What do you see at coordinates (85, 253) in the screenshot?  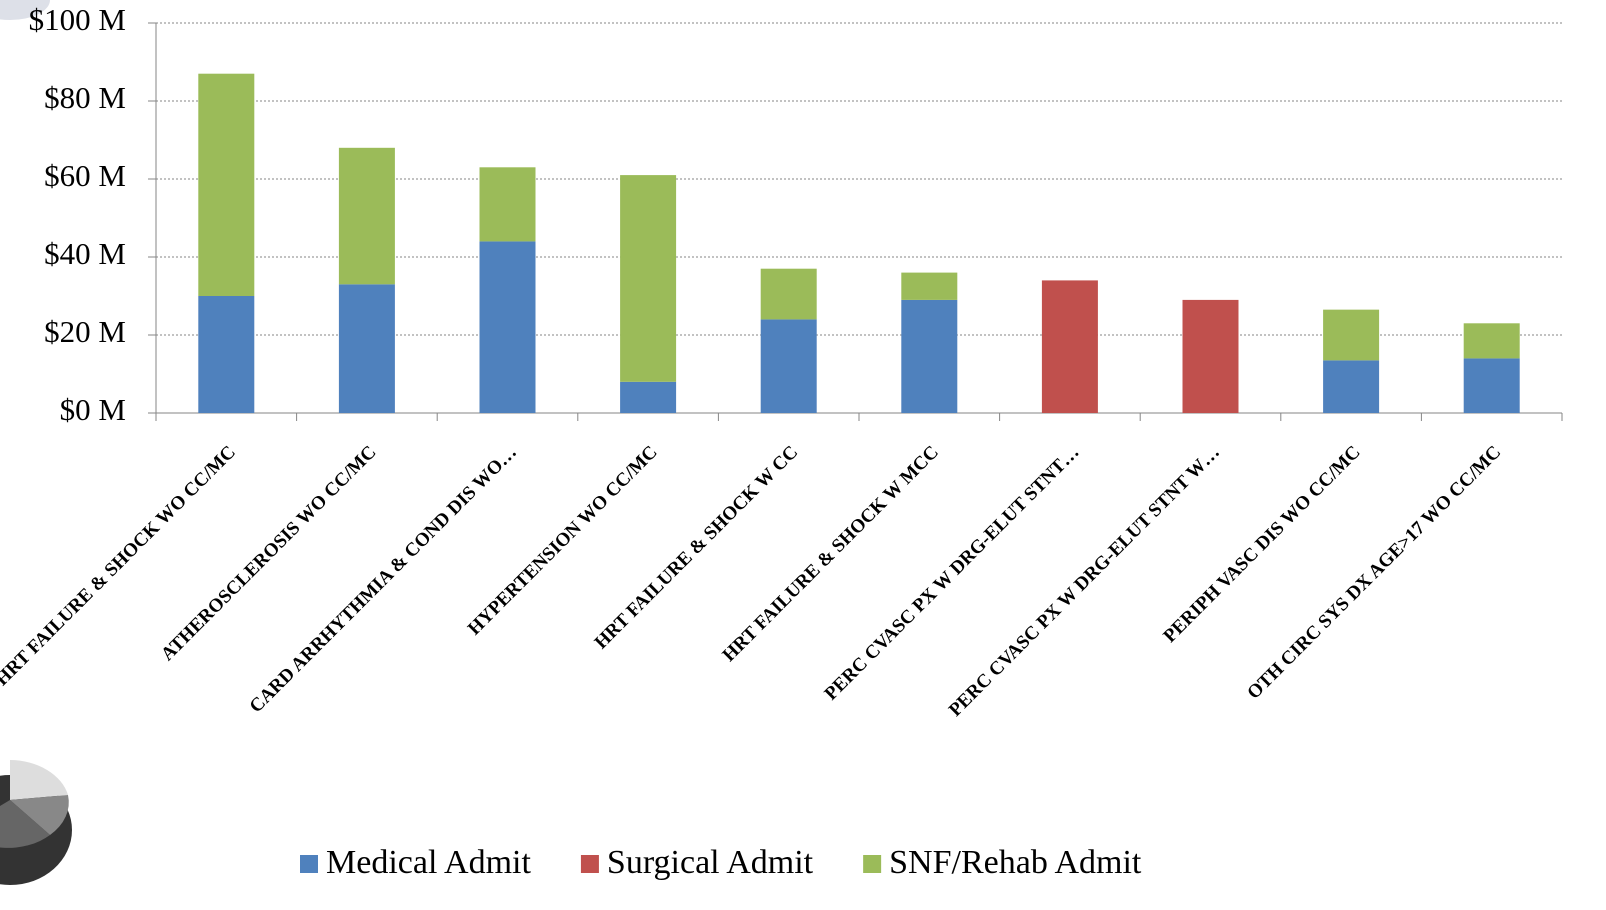 I see `y-tick-label: $40 M` at bounding box center [85, 253].